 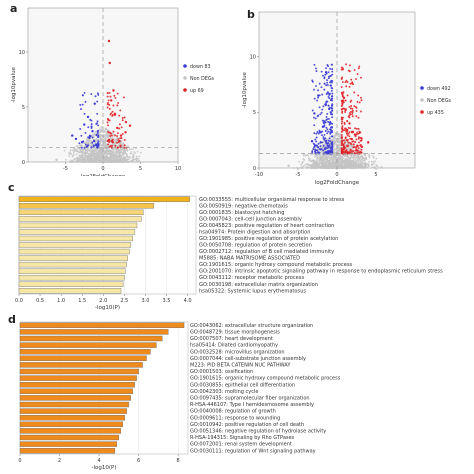 I want to click on category-label: M5885: NABA MATRISOME ASSOCIATED, so click(x=249, y=259).